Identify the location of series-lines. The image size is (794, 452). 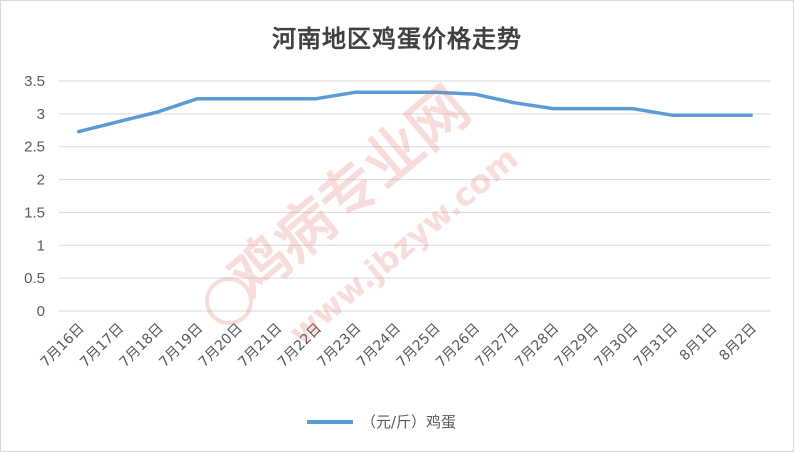
(415, 112).